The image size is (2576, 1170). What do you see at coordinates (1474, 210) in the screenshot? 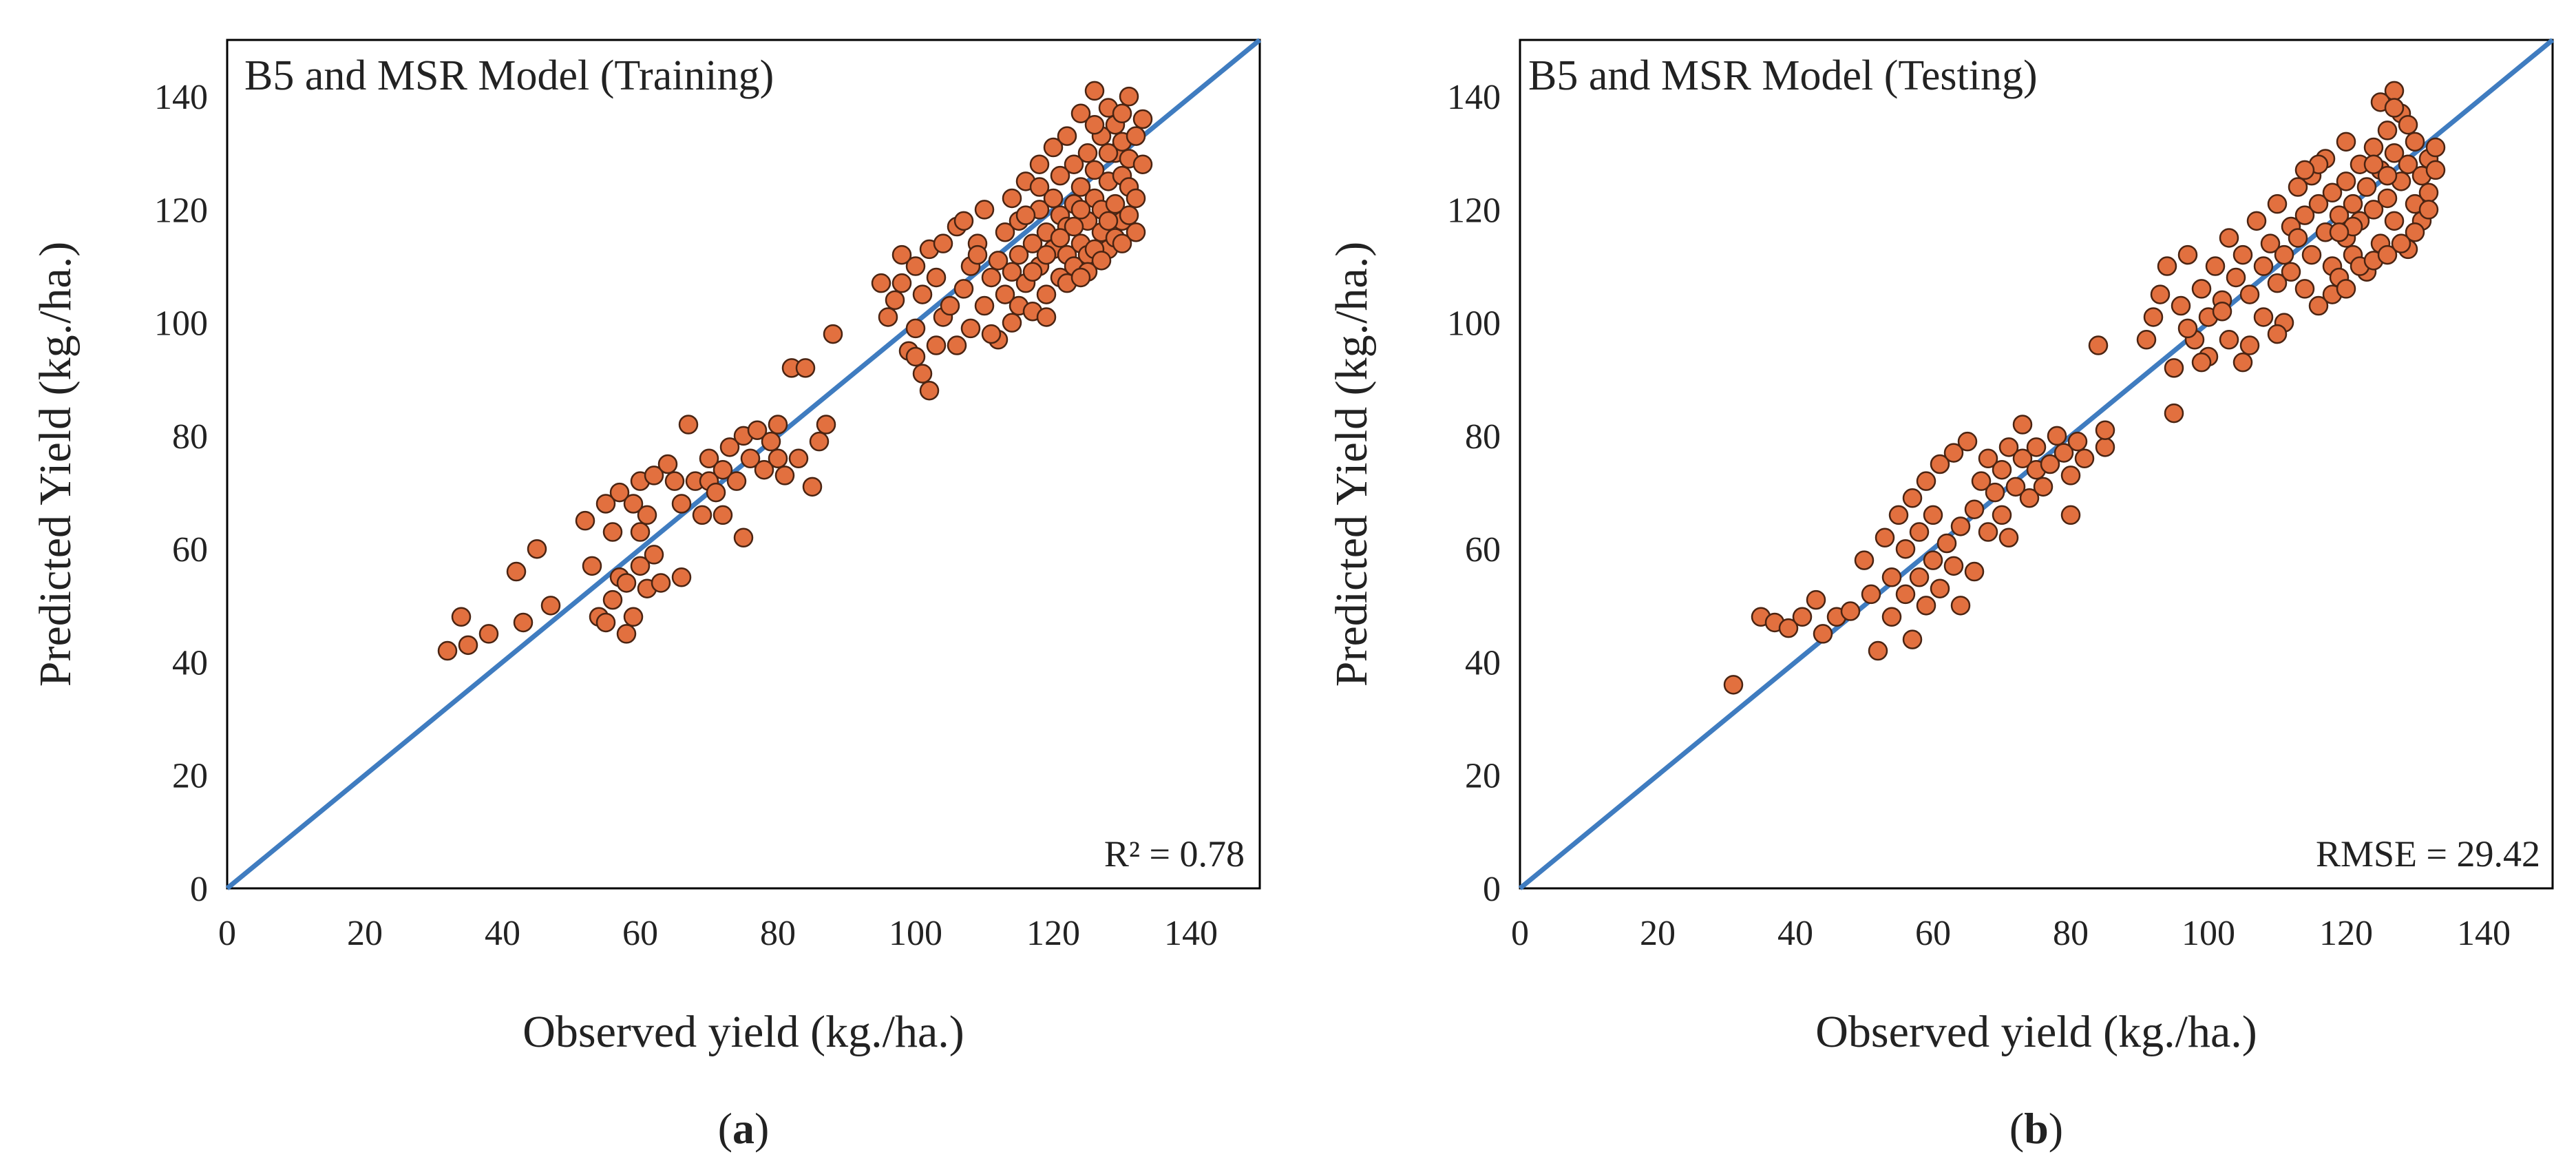
I see `panel-b-y-tick-120: 120` at bounding box center [1474, 210].